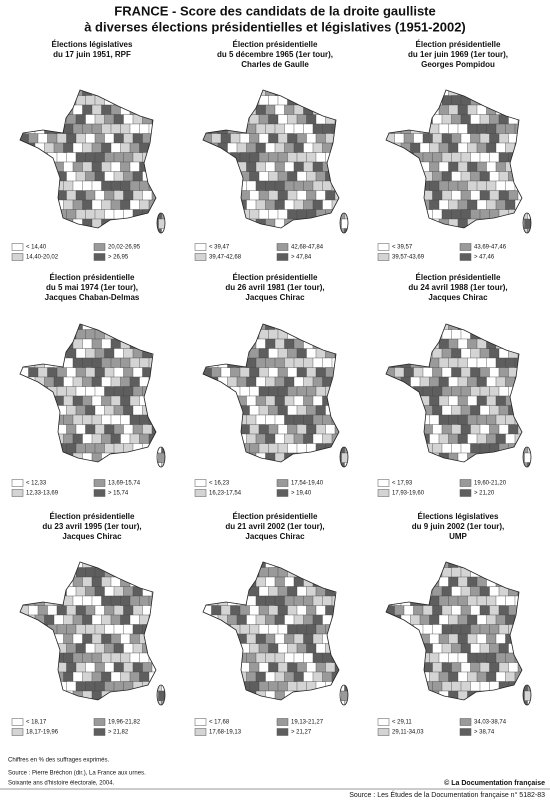  What do you see at coordinates (301, 733) in the screenshot?
I see `legend-label: > 21,27` at bounding box center [301, 733].